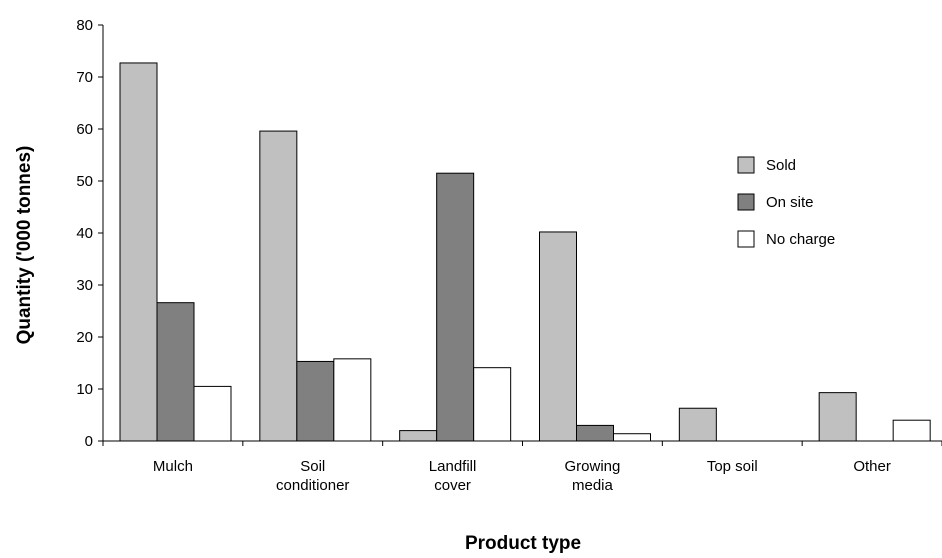 The height and width of the screenshot is (558, 942). Describe the element at coordinates (872, 466) in the screenshot. I see `x-tick-label: Other` at that location.